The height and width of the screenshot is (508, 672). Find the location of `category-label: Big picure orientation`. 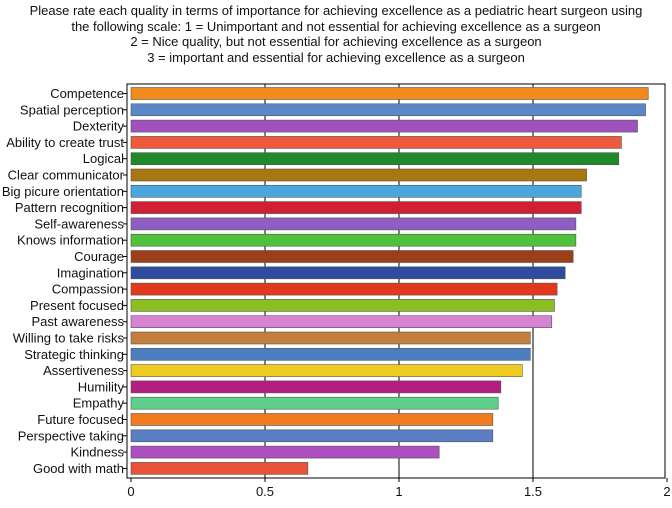

category-label: Big picure orientation is located at coordinates (63, 191).